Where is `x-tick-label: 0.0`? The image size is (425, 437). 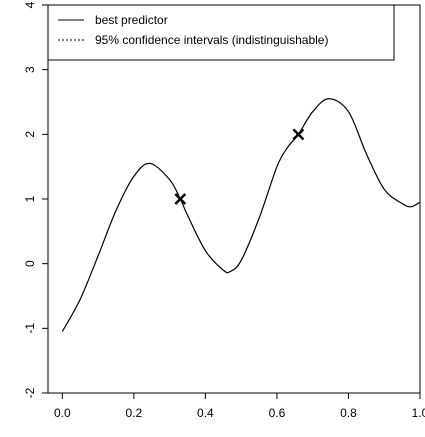
x-tick-label: 0.0 is located at coordinates (62, 413).